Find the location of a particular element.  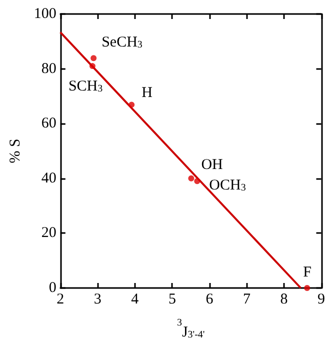

annotation: SeCH3 is located at coordinates (122, 42).